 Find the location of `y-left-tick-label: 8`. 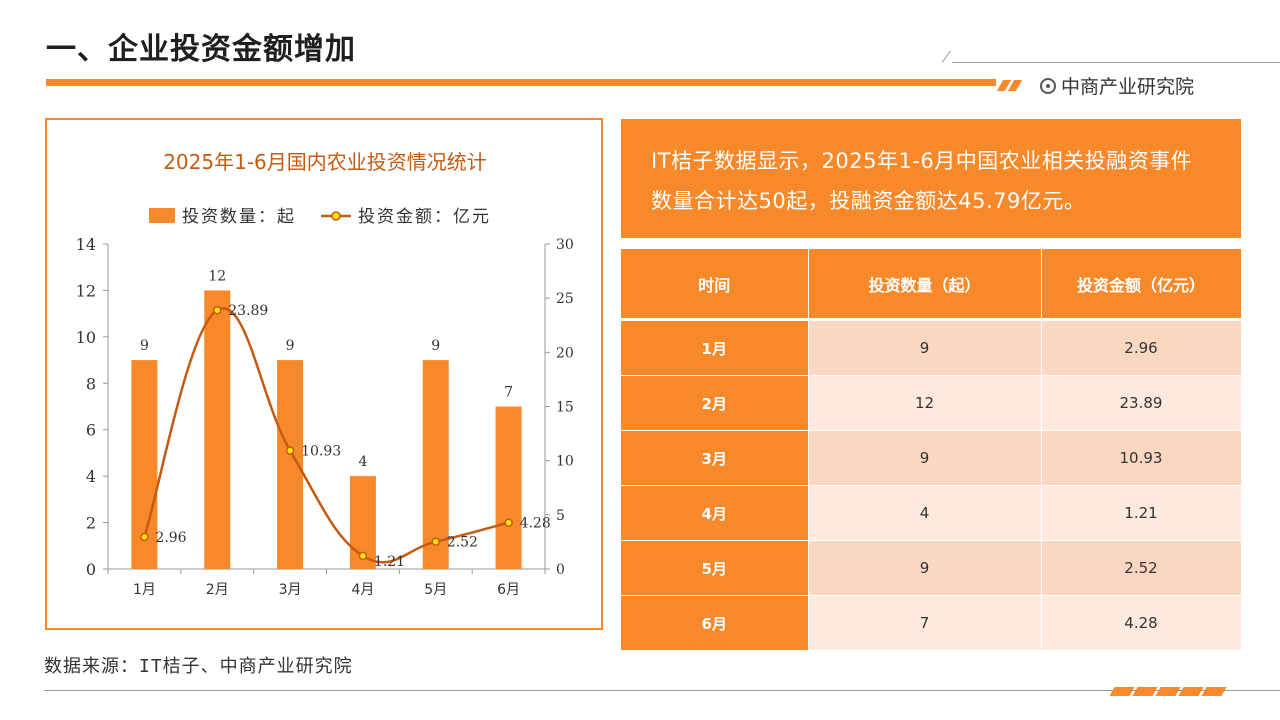

y-left-tick-label: 8 is located at coordinates (91, 383).